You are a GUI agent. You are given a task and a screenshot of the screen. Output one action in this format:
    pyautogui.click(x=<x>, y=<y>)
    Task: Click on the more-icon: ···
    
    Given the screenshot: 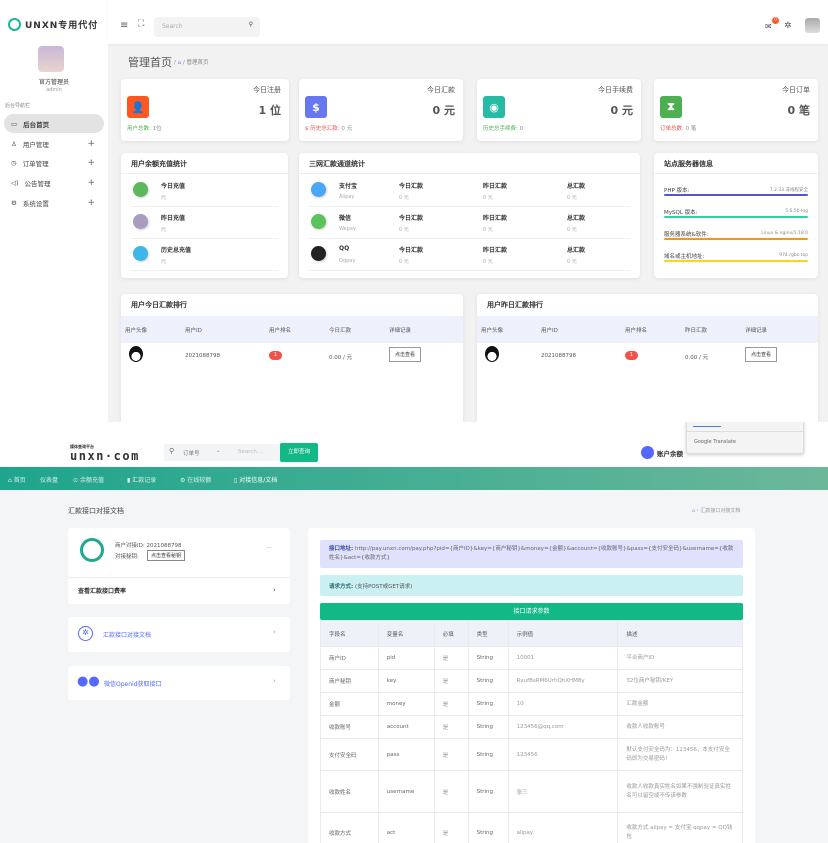 What is the action you would take?
    pyautogui.click(x=269, y=548)
    